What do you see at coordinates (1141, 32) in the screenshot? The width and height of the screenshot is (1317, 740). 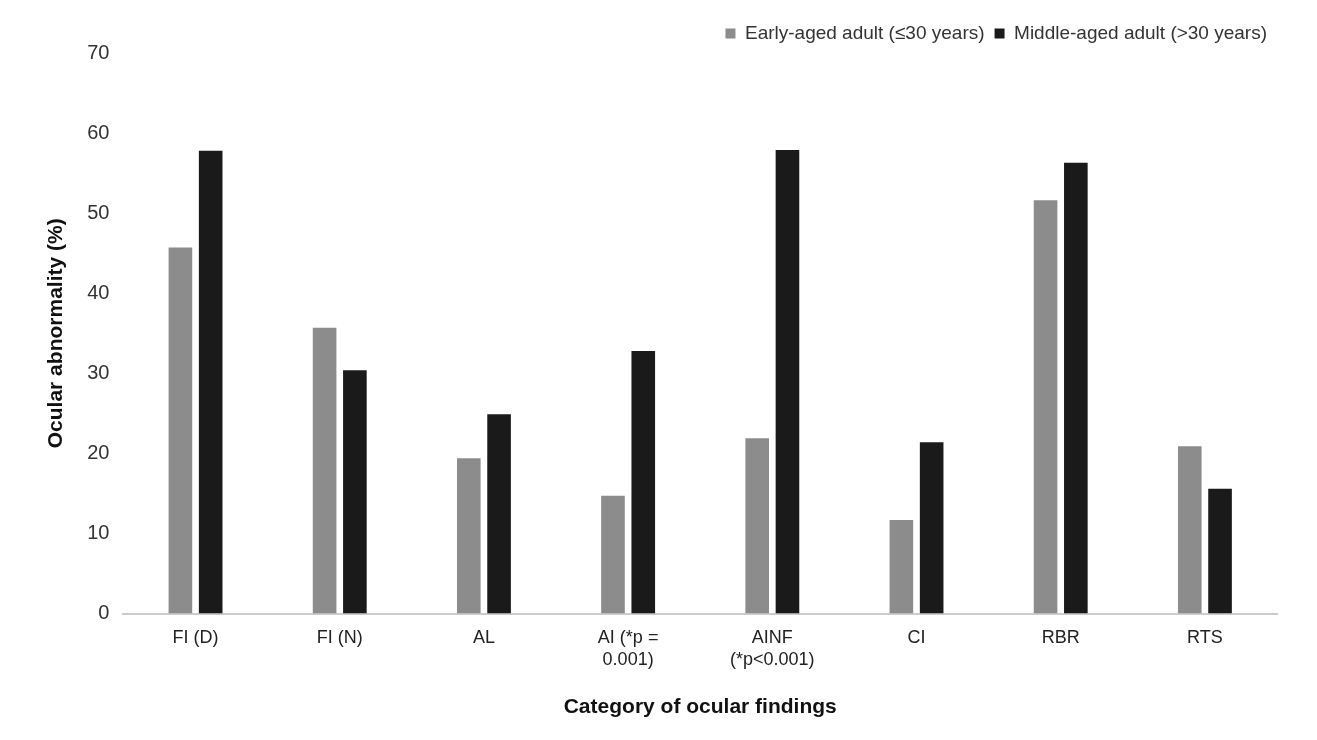 I see `legend-label: Middle-aged adult (>30 years)` at bounding box center [1141, 32].